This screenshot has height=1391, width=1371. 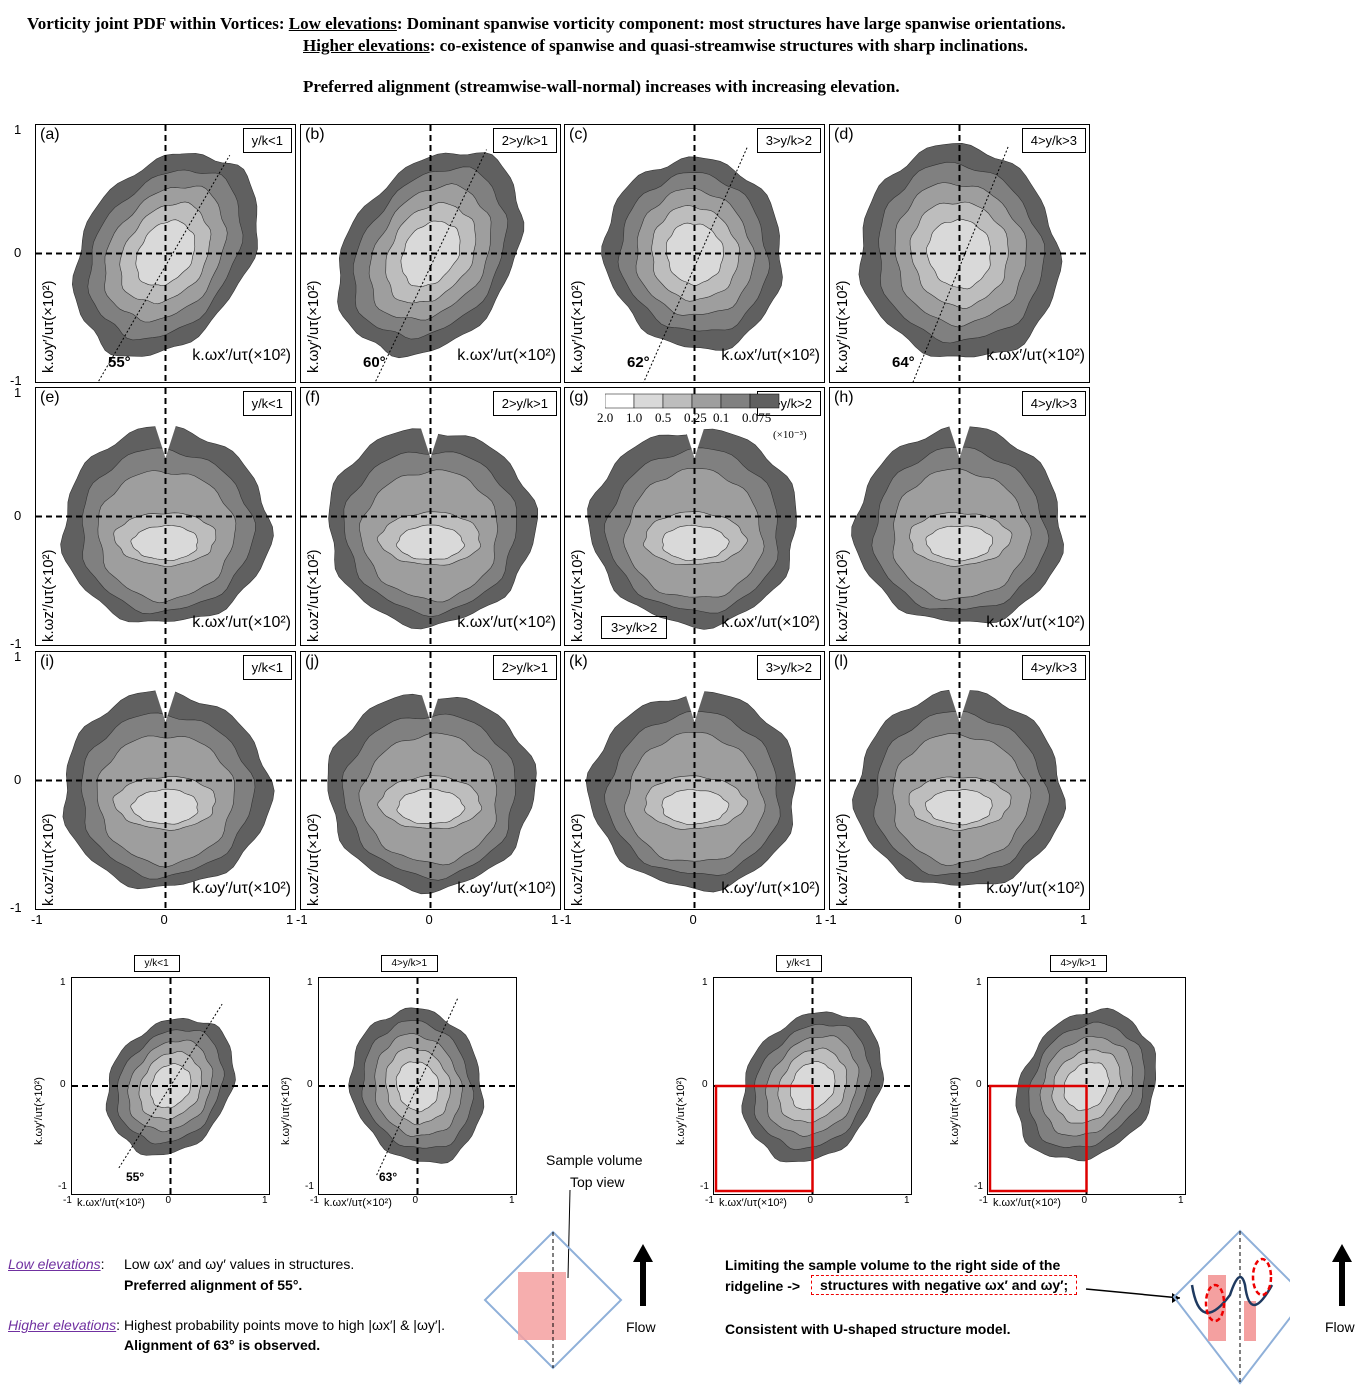 I want to click on x-tick-zero: 0, so click(x=693, y=919).